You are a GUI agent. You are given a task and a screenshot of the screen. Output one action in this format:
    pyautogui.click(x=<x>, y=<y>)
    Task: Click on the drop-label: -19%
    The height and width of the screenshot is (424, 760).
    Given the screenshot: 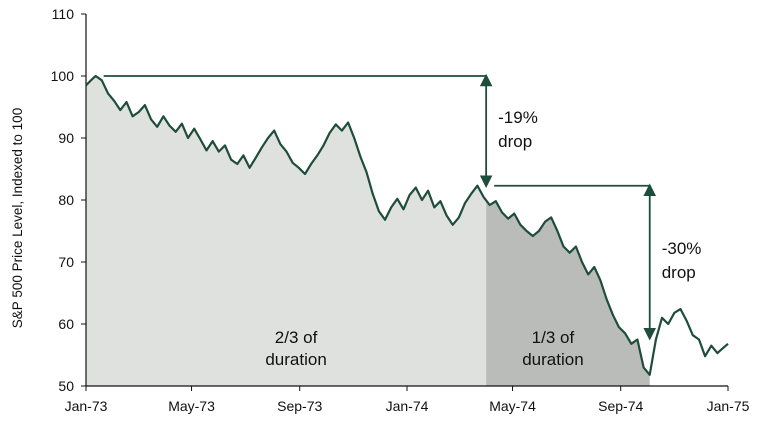 What is the action you would take?
    pyautogui.click(x=518, y=117)
    